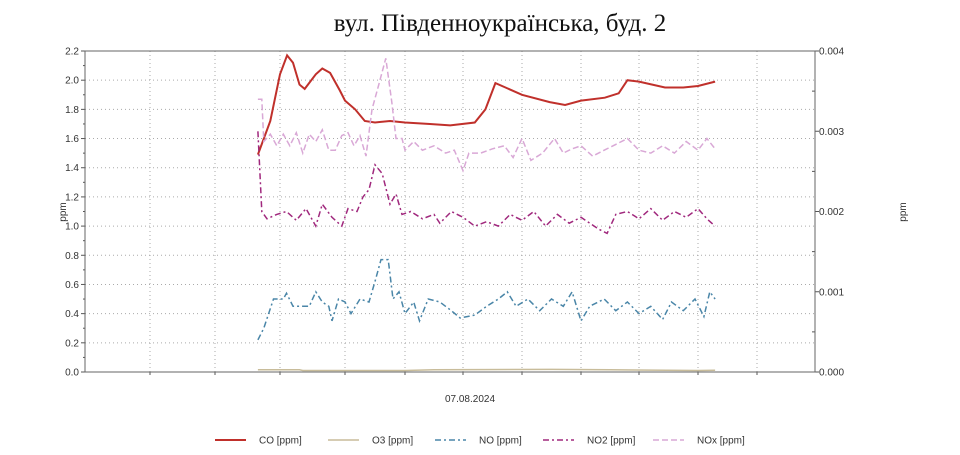 This screenshot has height=455, width=960. What do you see at coordinates (500, 441) in the screenshot?
I see `legend-label: NO [ppm]` at bounding box center [500, 441].